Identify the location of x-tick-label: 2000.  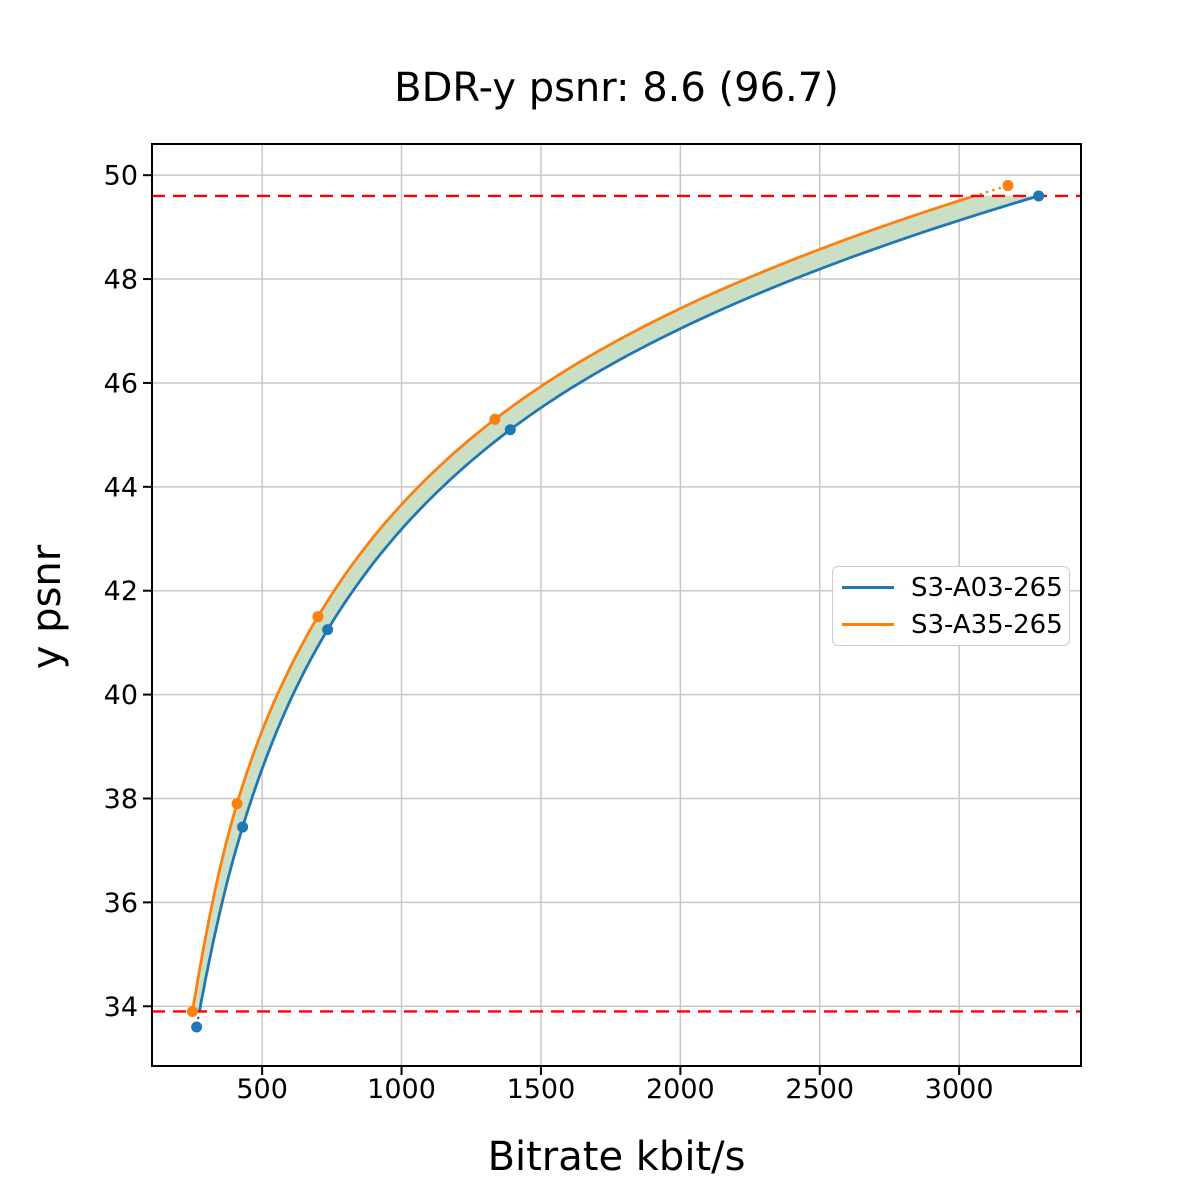
(680, 1089).